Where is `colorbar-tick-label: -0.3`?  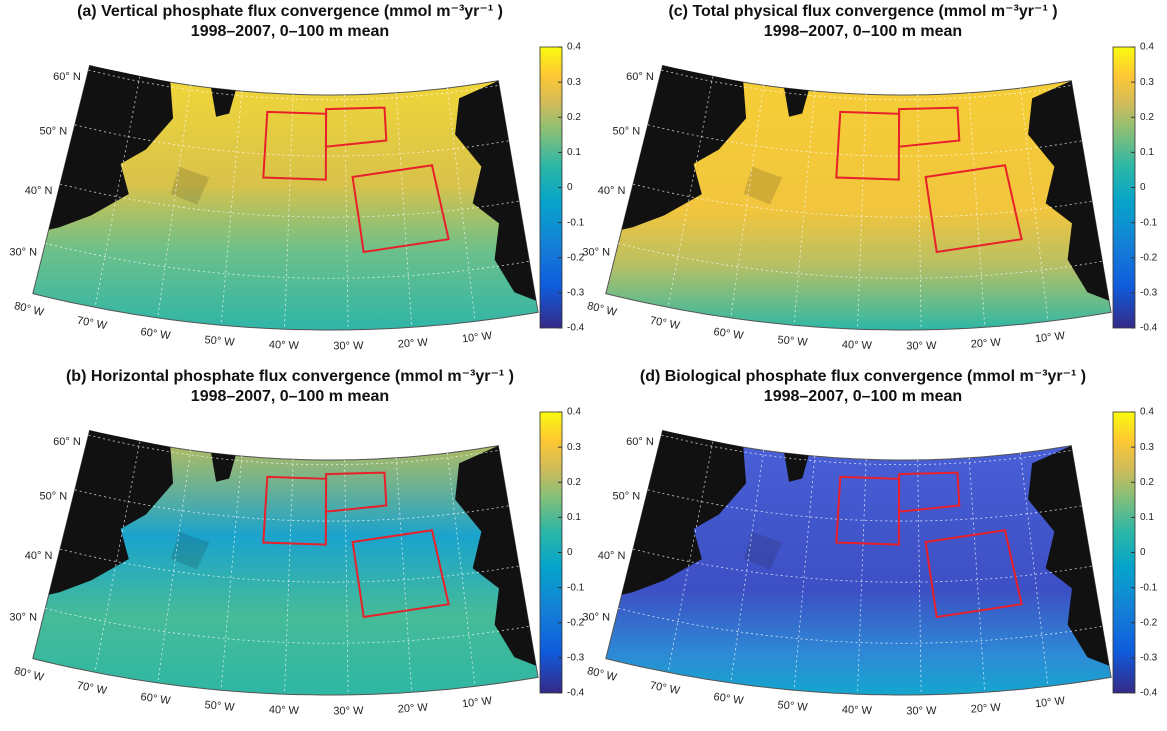 colorbar-tick-label: -0.3 is located at coordinates (1149, 658).